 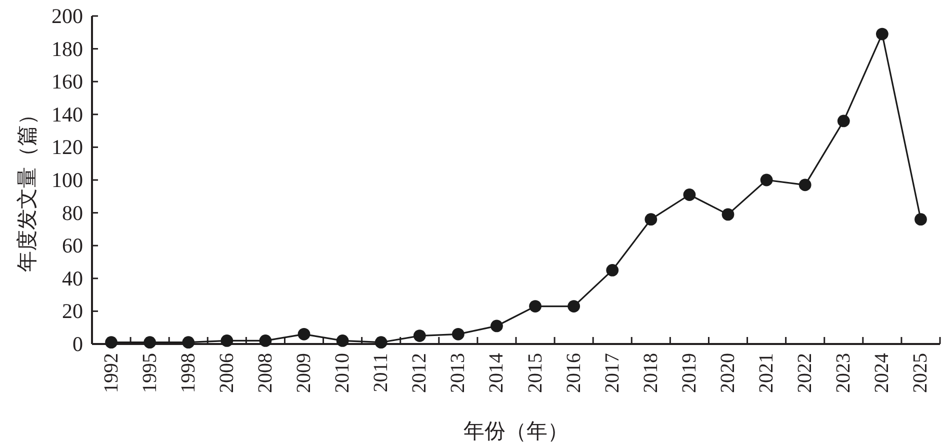 What do you see at coordinates (535, 373) in the screenshot?
I see `x-tick-label: 2015` at bounding box center [535, 373].